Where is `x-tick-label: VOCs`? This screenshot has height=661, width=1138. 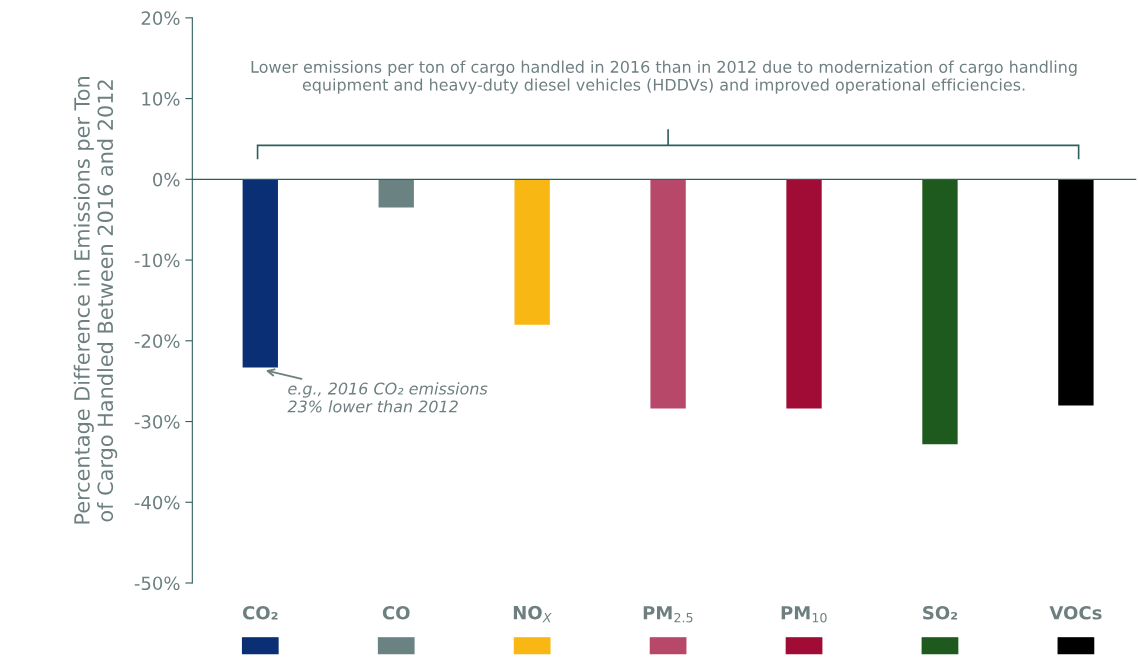
x-tick-label: VOCs is located at coordinates (1075, 612).